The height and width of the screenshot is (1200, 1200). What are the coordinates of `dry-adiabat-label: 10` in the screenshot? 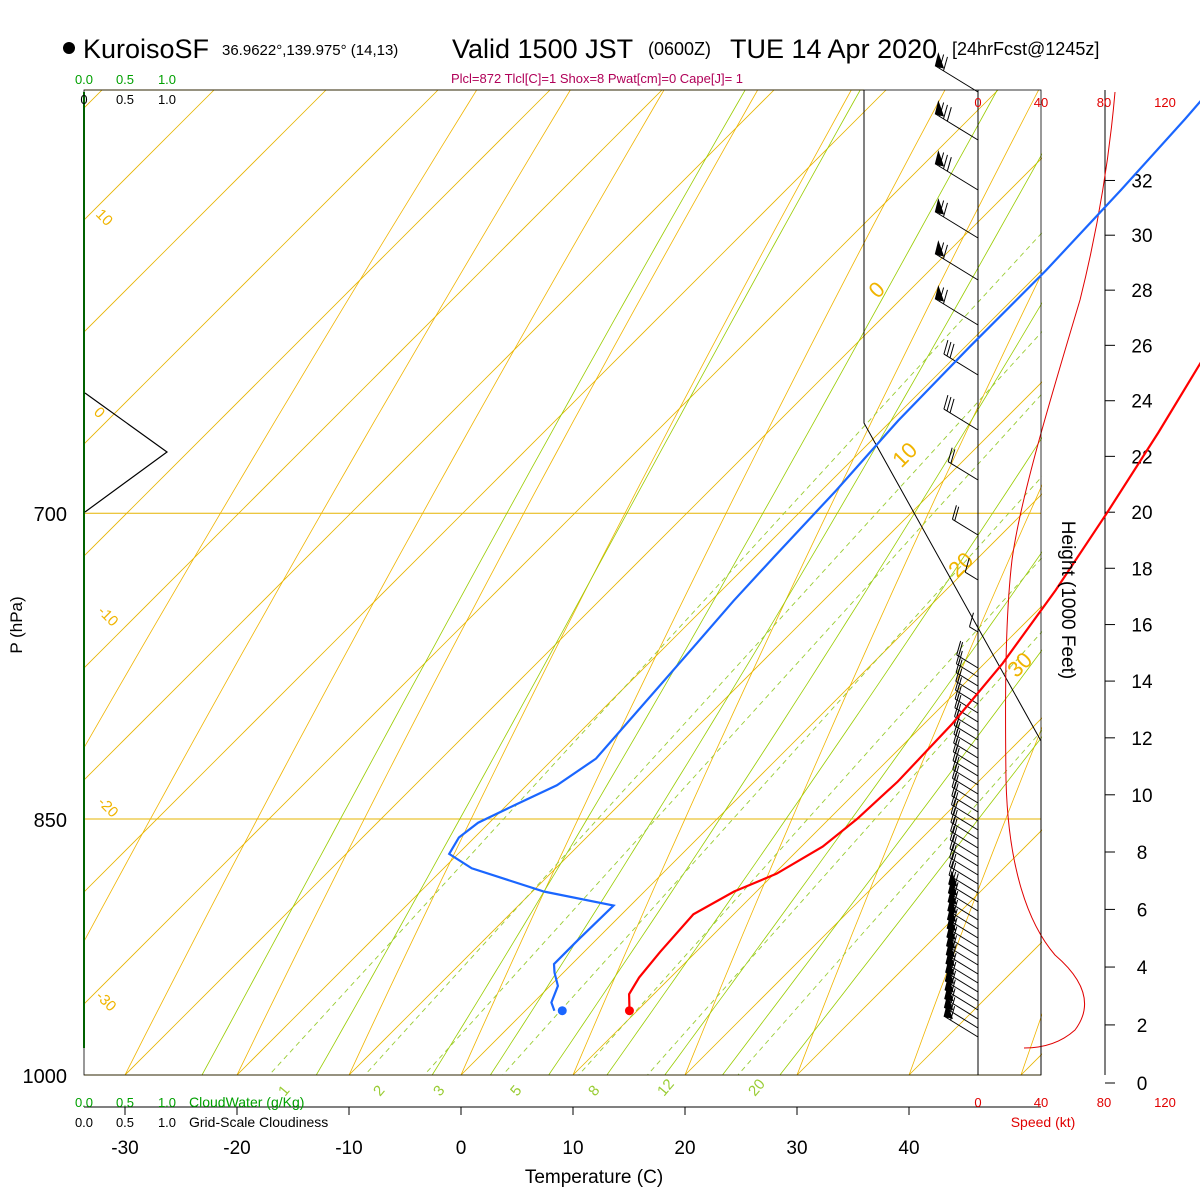 It's located at (904, 454).